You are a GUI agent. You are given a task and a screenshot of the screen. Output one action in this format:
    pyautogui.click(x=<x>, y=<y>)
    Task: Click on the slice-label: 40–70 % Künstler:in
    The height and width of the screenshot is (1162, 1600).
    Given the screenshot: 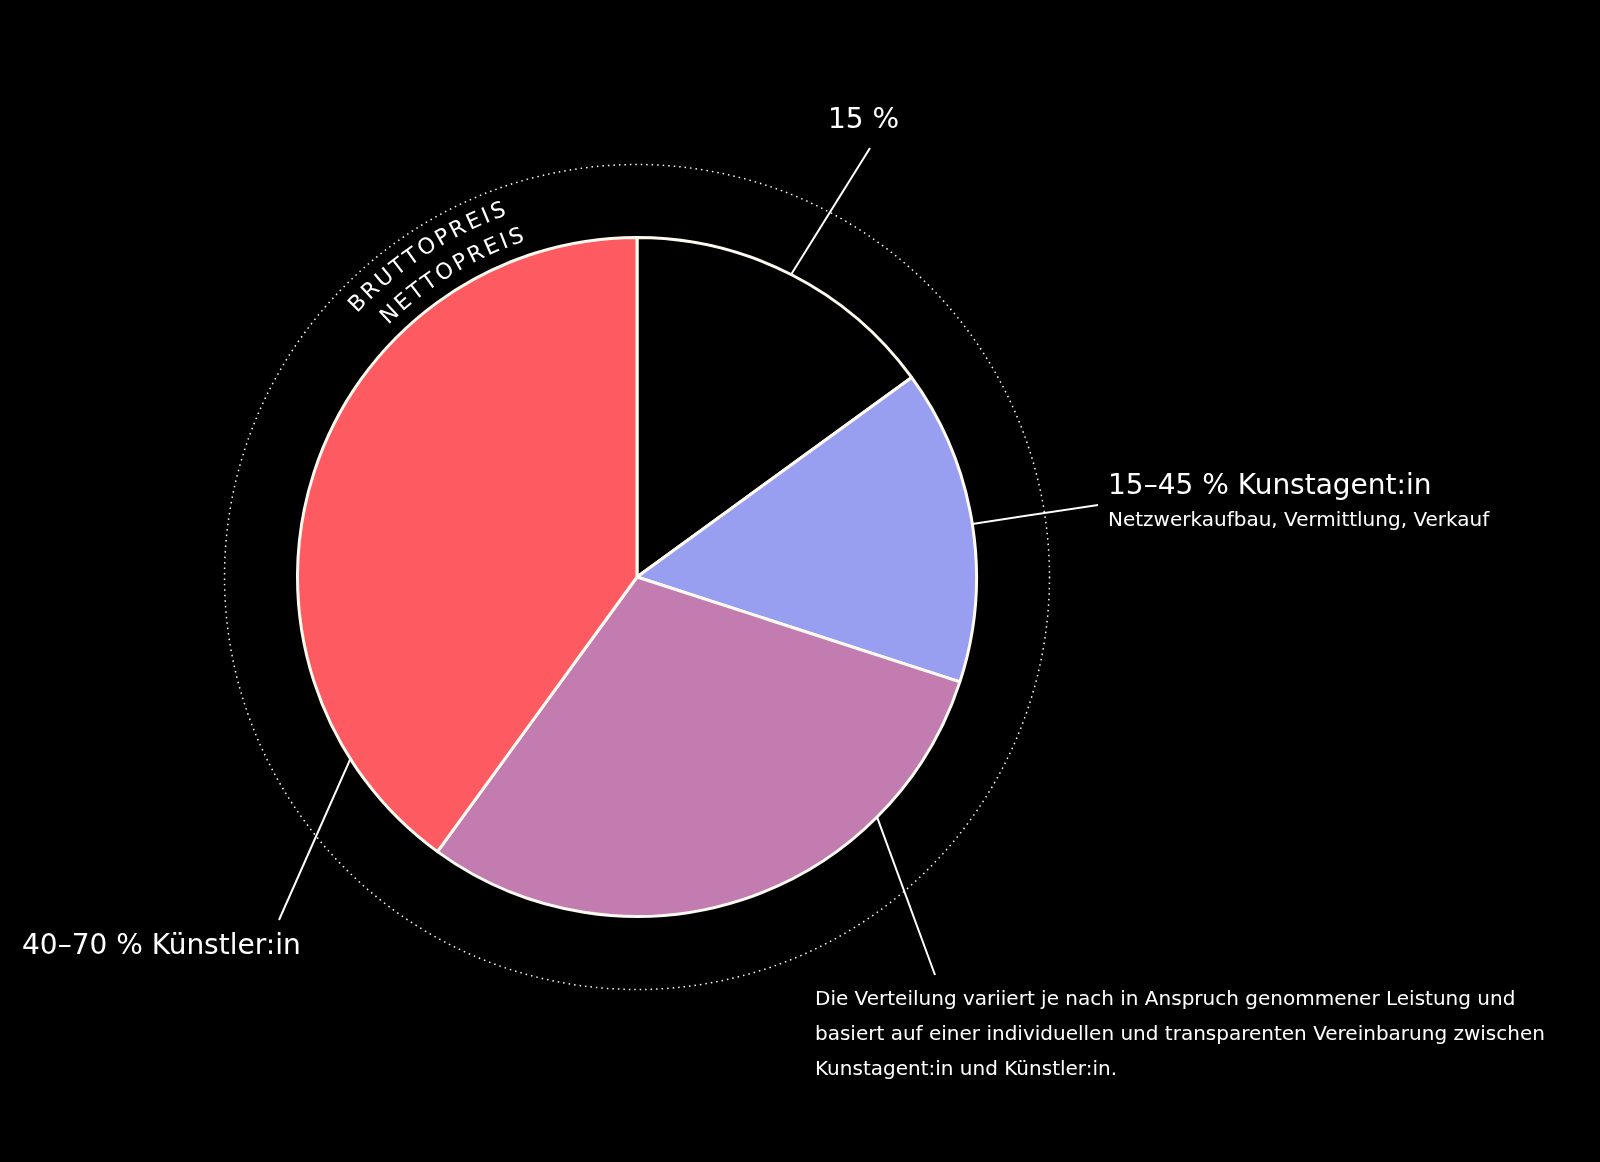 What is the action you would take?
    pyautogui.click(x=161, y=944)
    